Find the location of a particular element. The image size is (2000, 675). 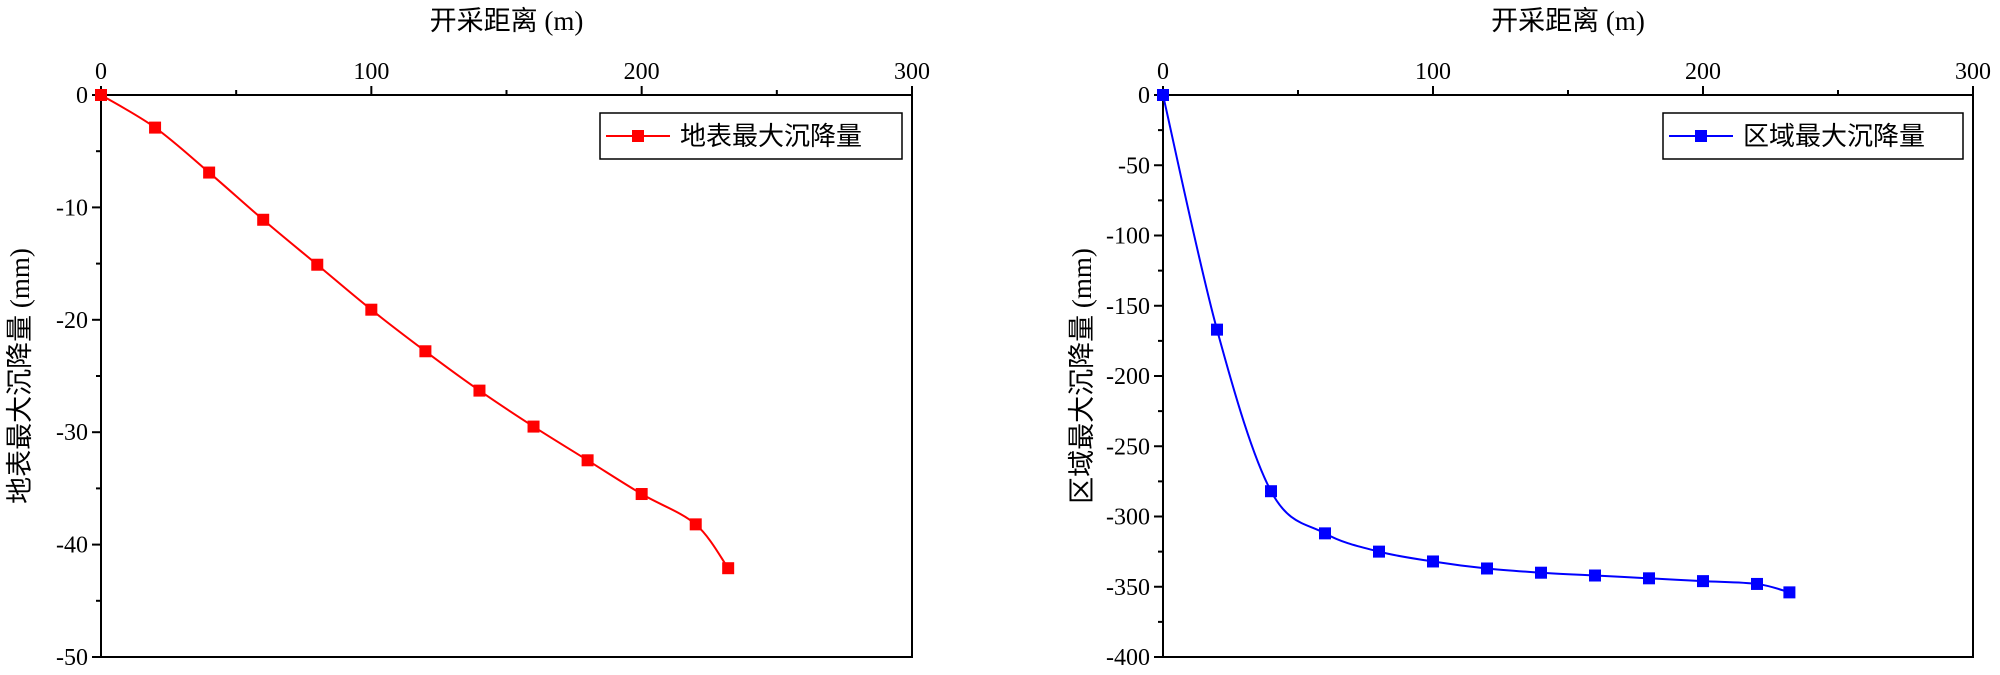

y-tick-label: -20 is located at coordinates (72, 321).